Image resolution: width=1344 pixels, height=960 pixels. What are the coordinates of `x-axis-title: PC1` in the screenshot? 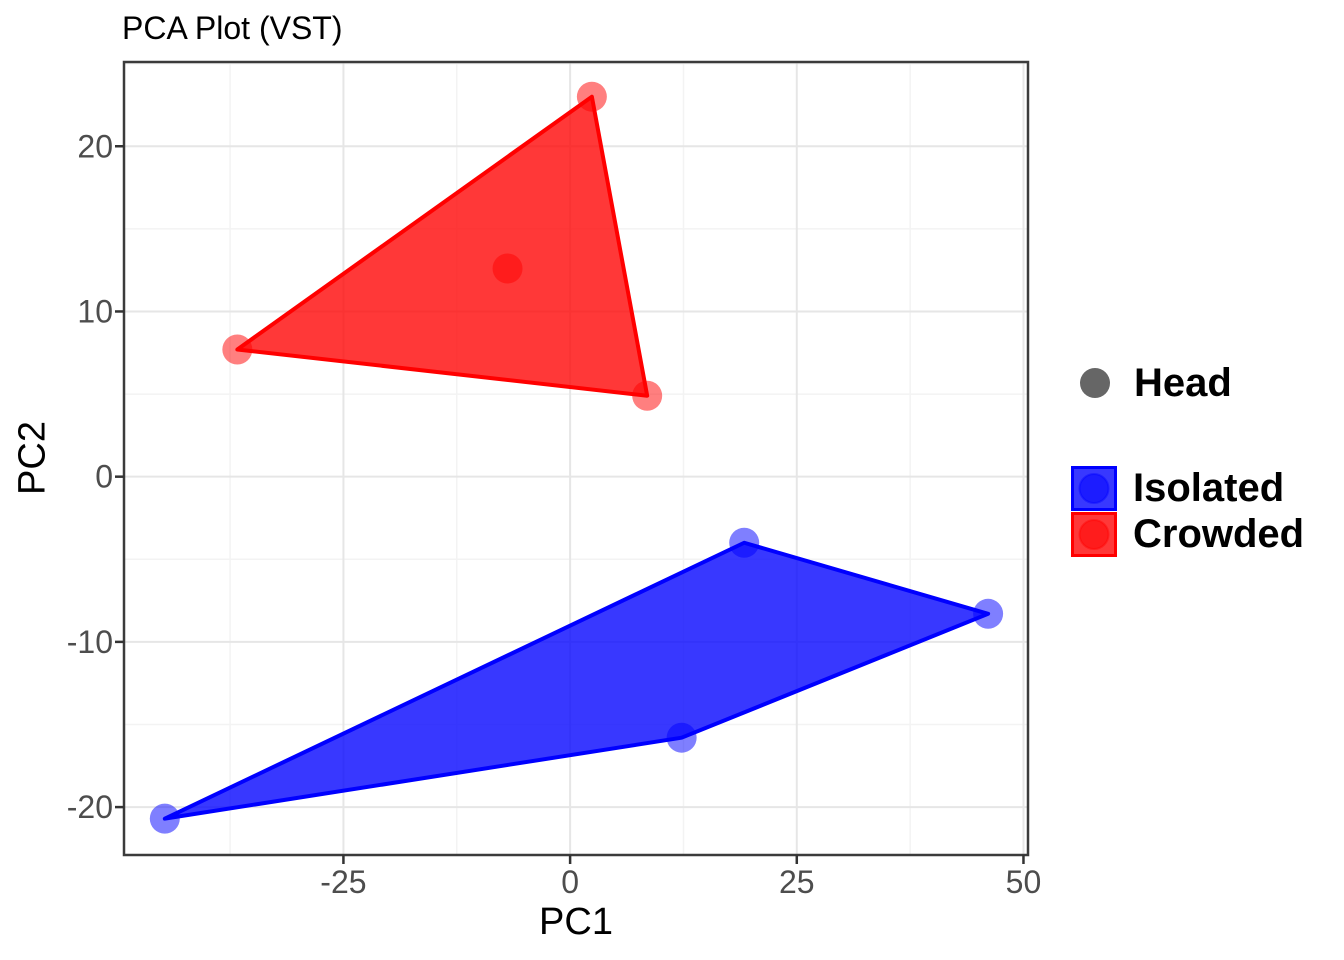 It's located at (576, 922).